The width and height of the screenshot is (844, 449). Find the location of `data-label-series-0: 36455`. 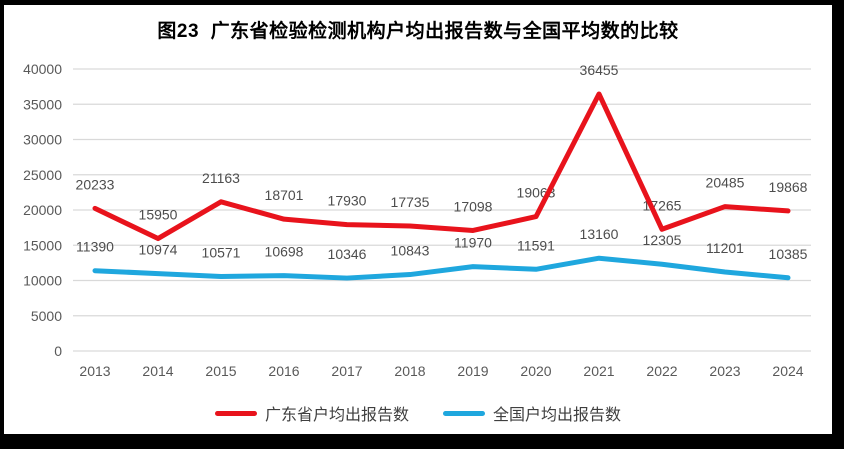

data-label-series-0: 36455 is located at coordinates (599, 70).